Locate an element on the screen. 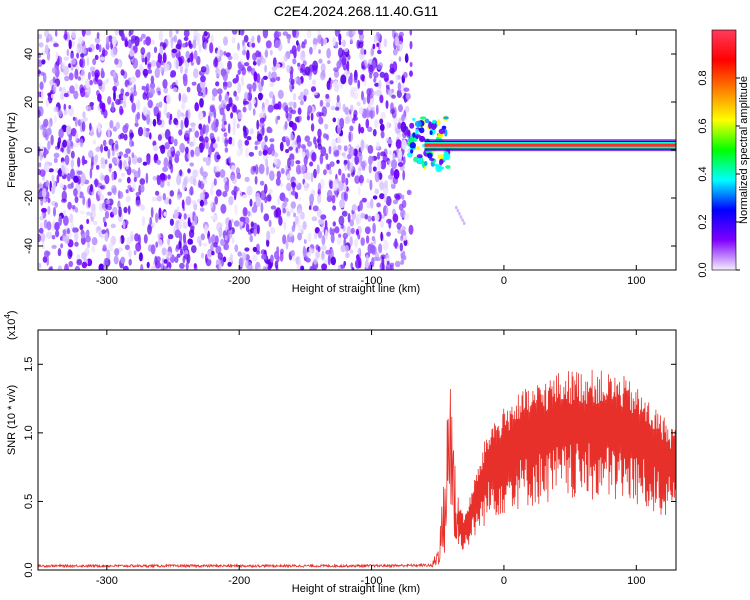 The height and width of the screenshot is (600, 750). snr-y-axis-title: SNR (10 * v/v) is located at coordinates (12, 420).